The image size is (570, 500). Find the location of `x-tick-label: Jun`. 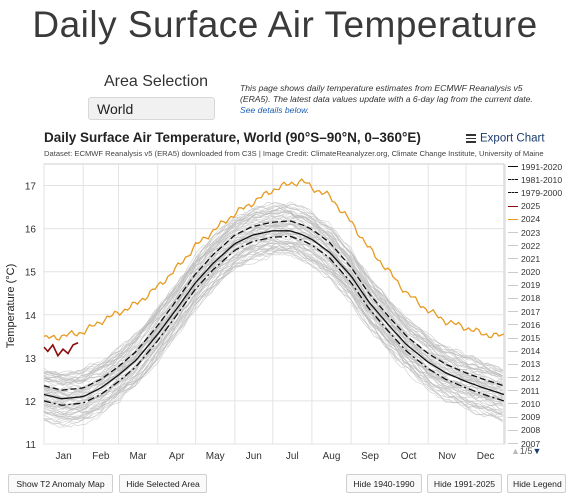

x-tick-label: Jun is located at coordinates (254, 456).